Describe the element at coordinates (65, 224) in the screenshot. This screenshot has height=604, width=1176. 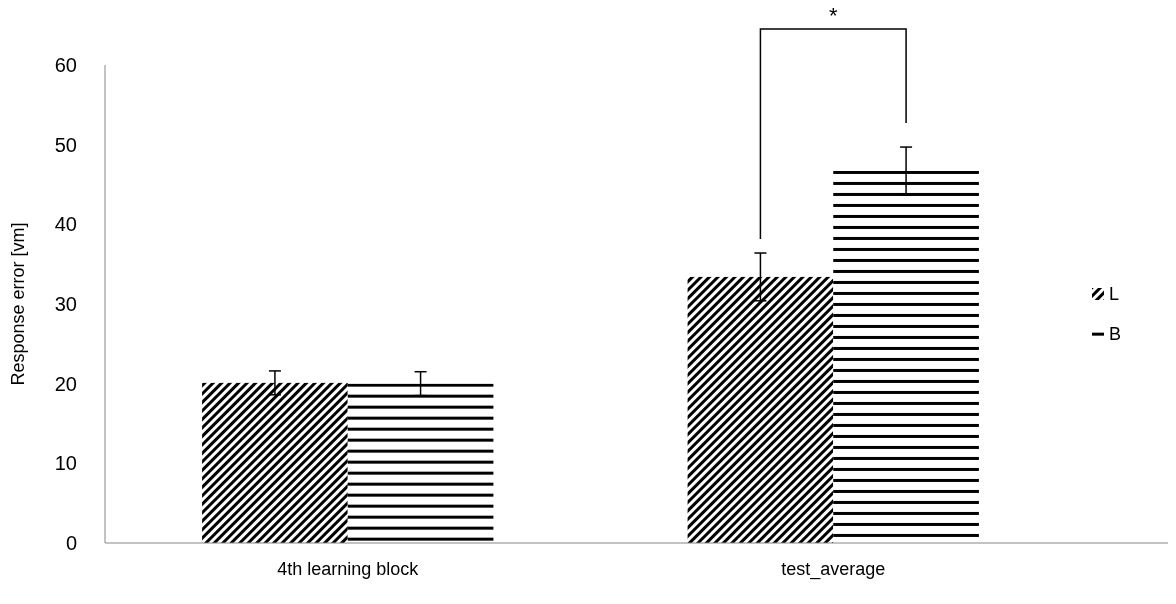
I see `y-tick-label: 40` at that location.